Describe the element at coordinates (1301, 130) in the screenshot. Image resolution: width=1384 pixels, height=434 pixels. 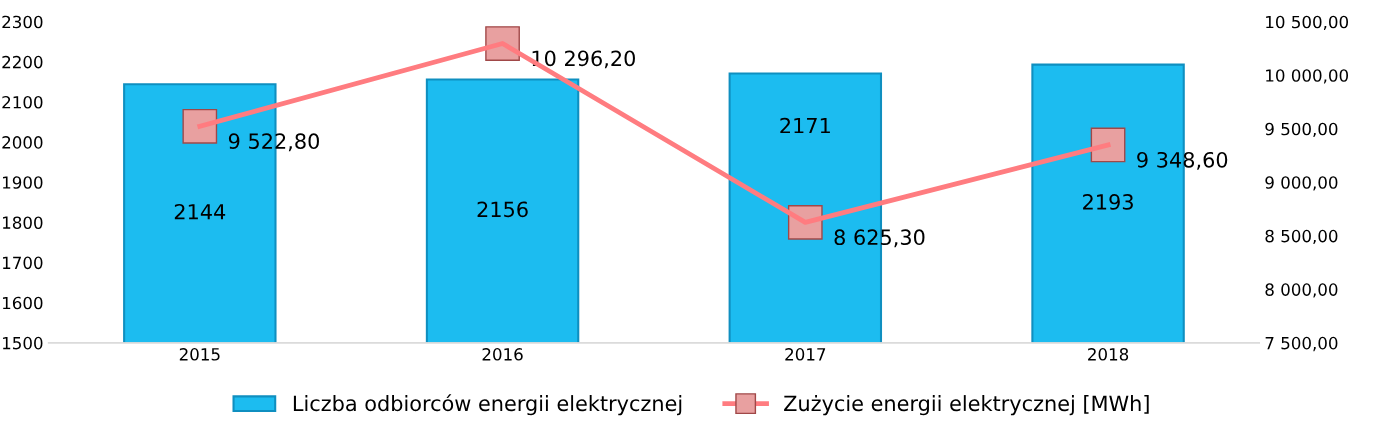
I see `y2-tick-label: 9 500,00` at that location.